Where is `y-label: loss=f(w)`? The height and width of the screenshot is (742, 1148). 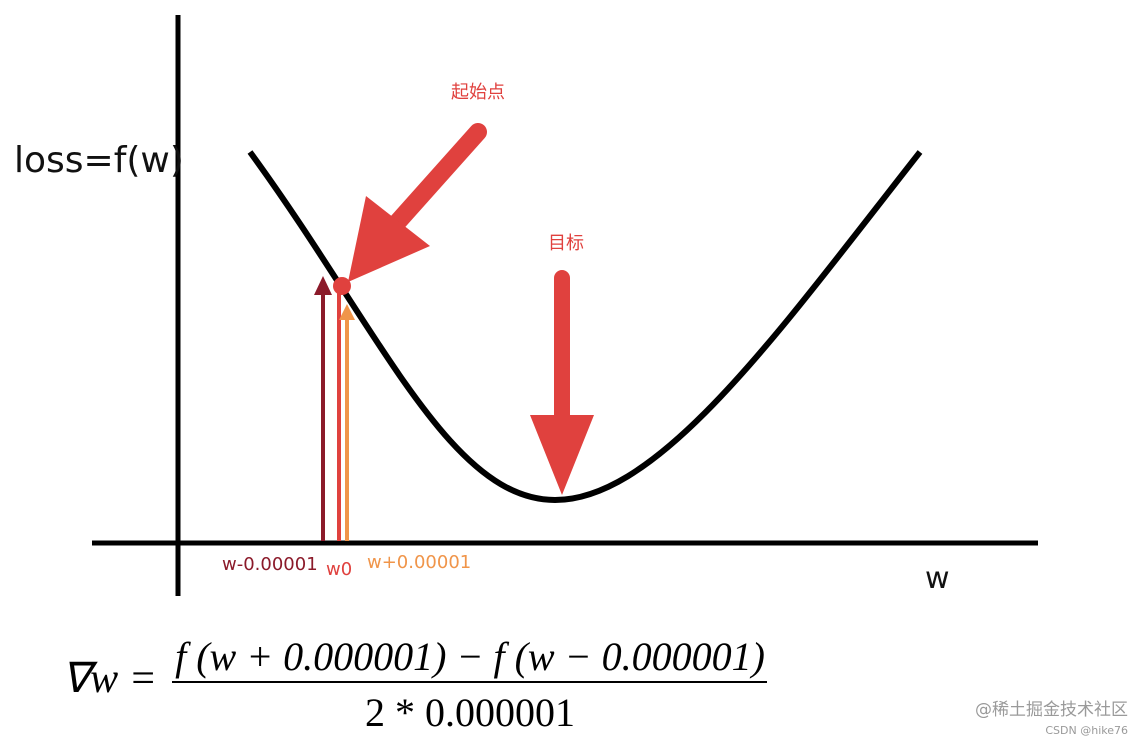 y-label: loss=f(w) is located at coordinates (99, 160).